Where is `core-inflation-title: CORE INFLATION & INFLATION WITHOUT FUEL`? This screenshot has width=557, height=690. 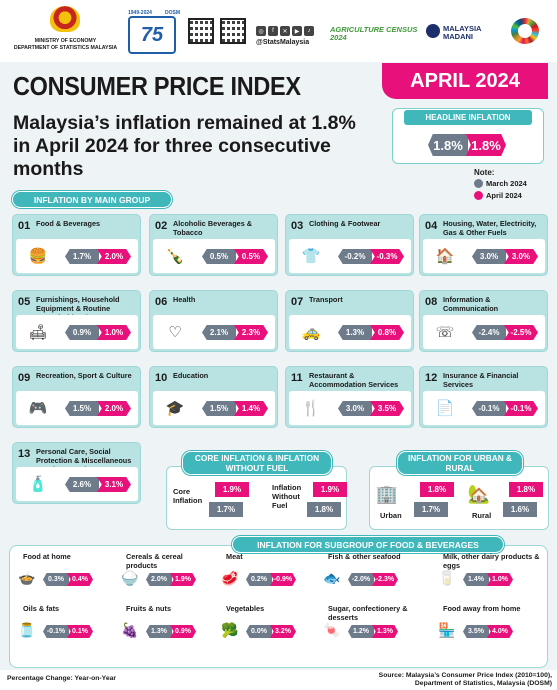 core-inflation-title: CORE INFLATION & INFLATION WITHOUT FUEL is located at coordinates (257, 463).